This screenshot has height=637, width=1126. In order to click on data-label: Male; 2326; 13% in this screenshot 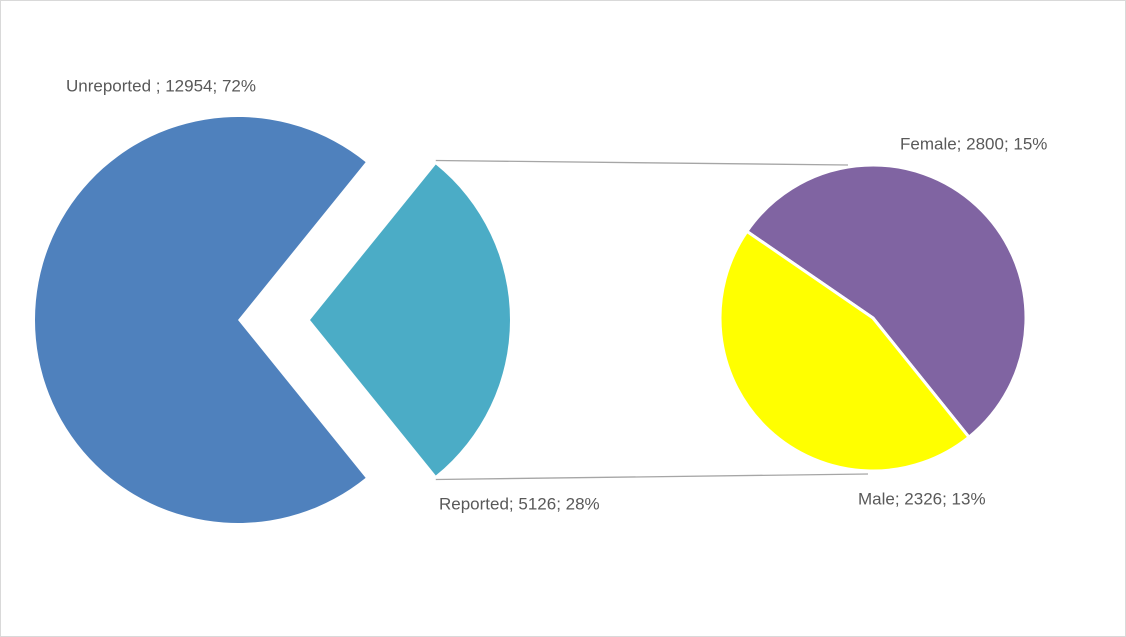, I will do `click(922, 498)`.